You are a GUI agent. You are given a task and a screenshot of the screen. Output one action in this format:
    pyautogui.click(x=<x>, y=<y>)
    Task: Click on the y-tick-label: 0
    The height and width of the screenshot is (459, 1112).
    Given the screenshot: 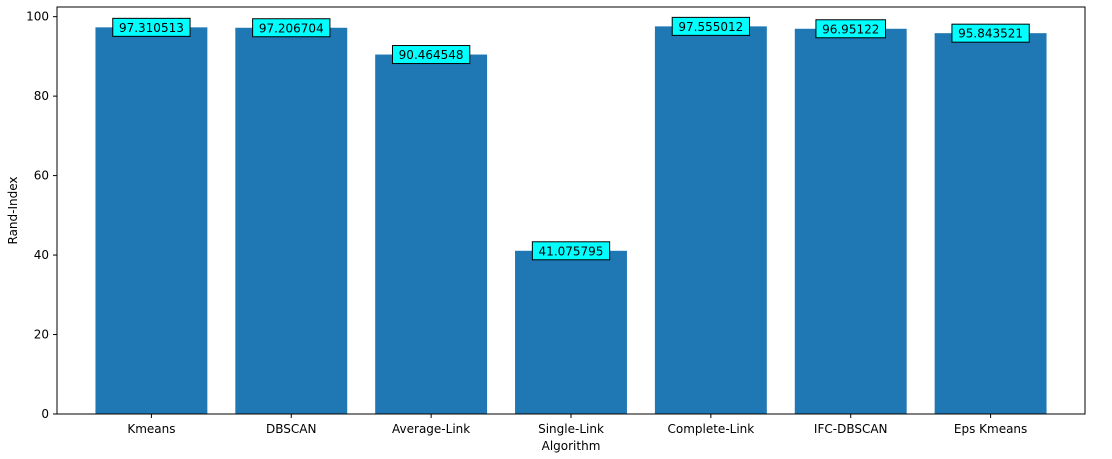 What is the action you would take?
    pyautogui.click(x=45, y=414)
    